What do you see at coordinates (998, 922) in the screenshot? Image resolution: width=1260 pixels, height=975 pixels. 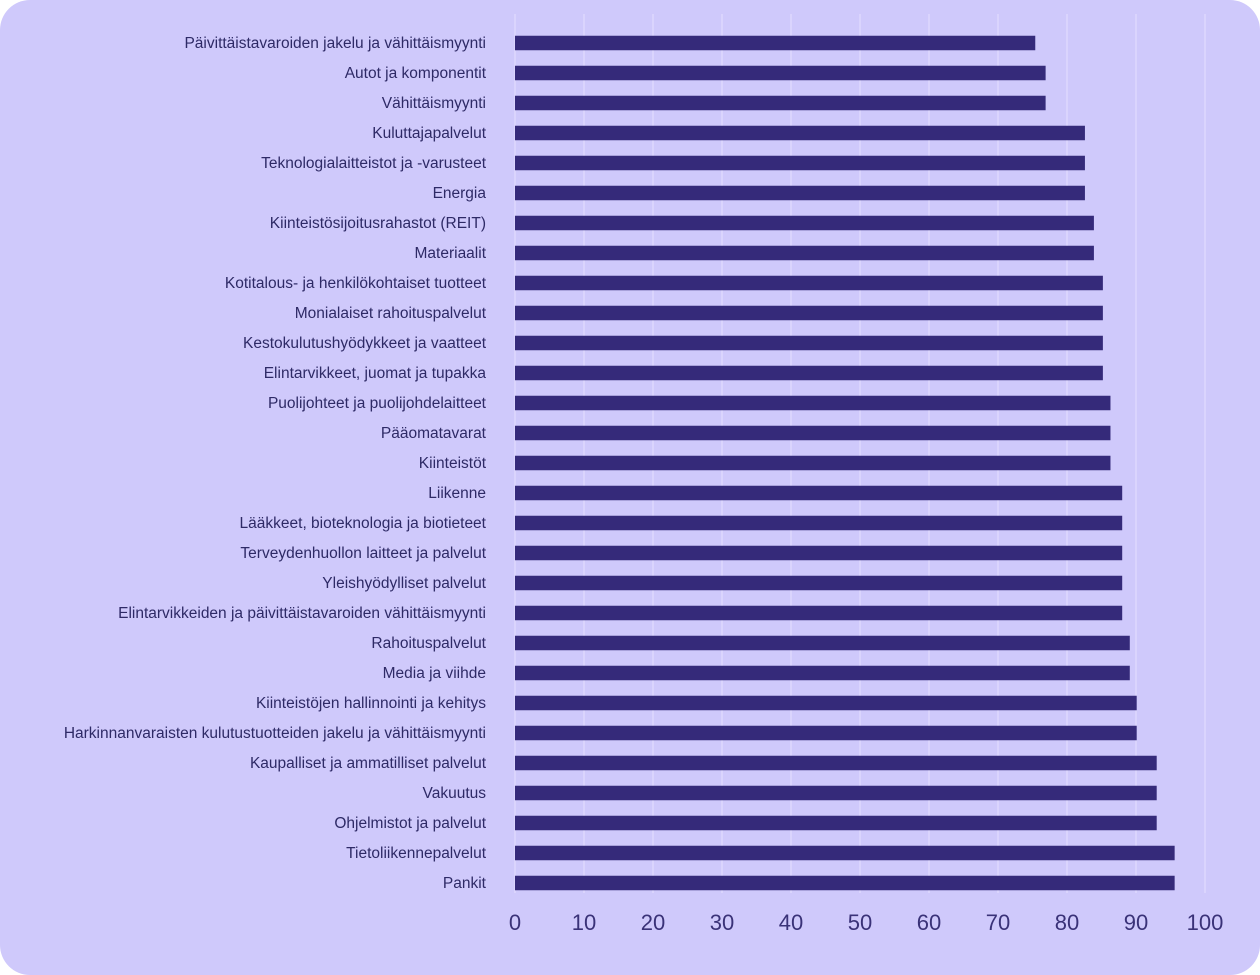 I see `x-tick-label: 70` at bounding box center [998, 922].